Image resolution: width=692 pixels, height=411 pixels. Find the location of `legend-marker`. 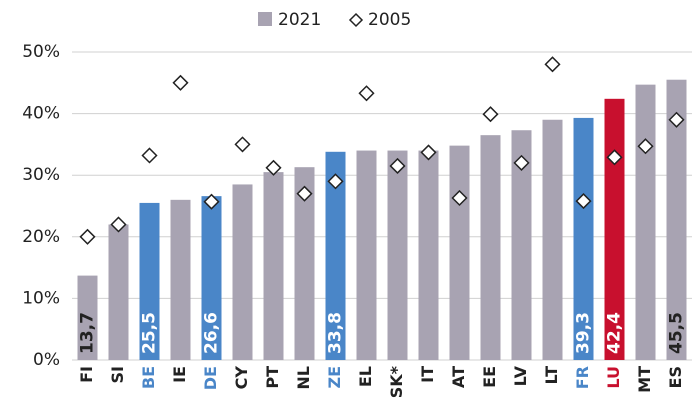

legend-marker is located at coordinates (356, 20).